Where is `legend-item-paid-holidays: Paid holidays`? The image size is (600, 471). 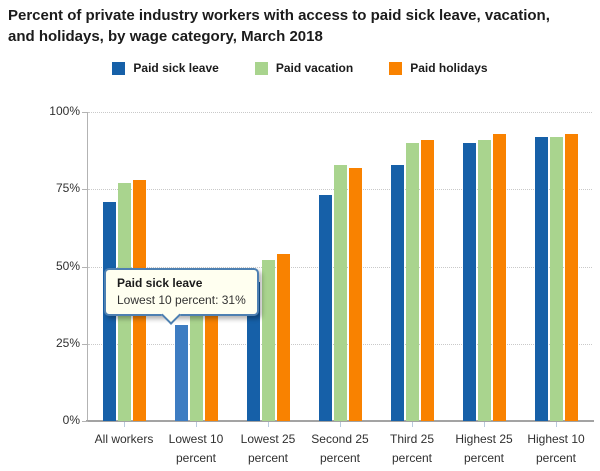 legend-item-paid-holidays: Paid holidays is located at coordinates (438, 68).